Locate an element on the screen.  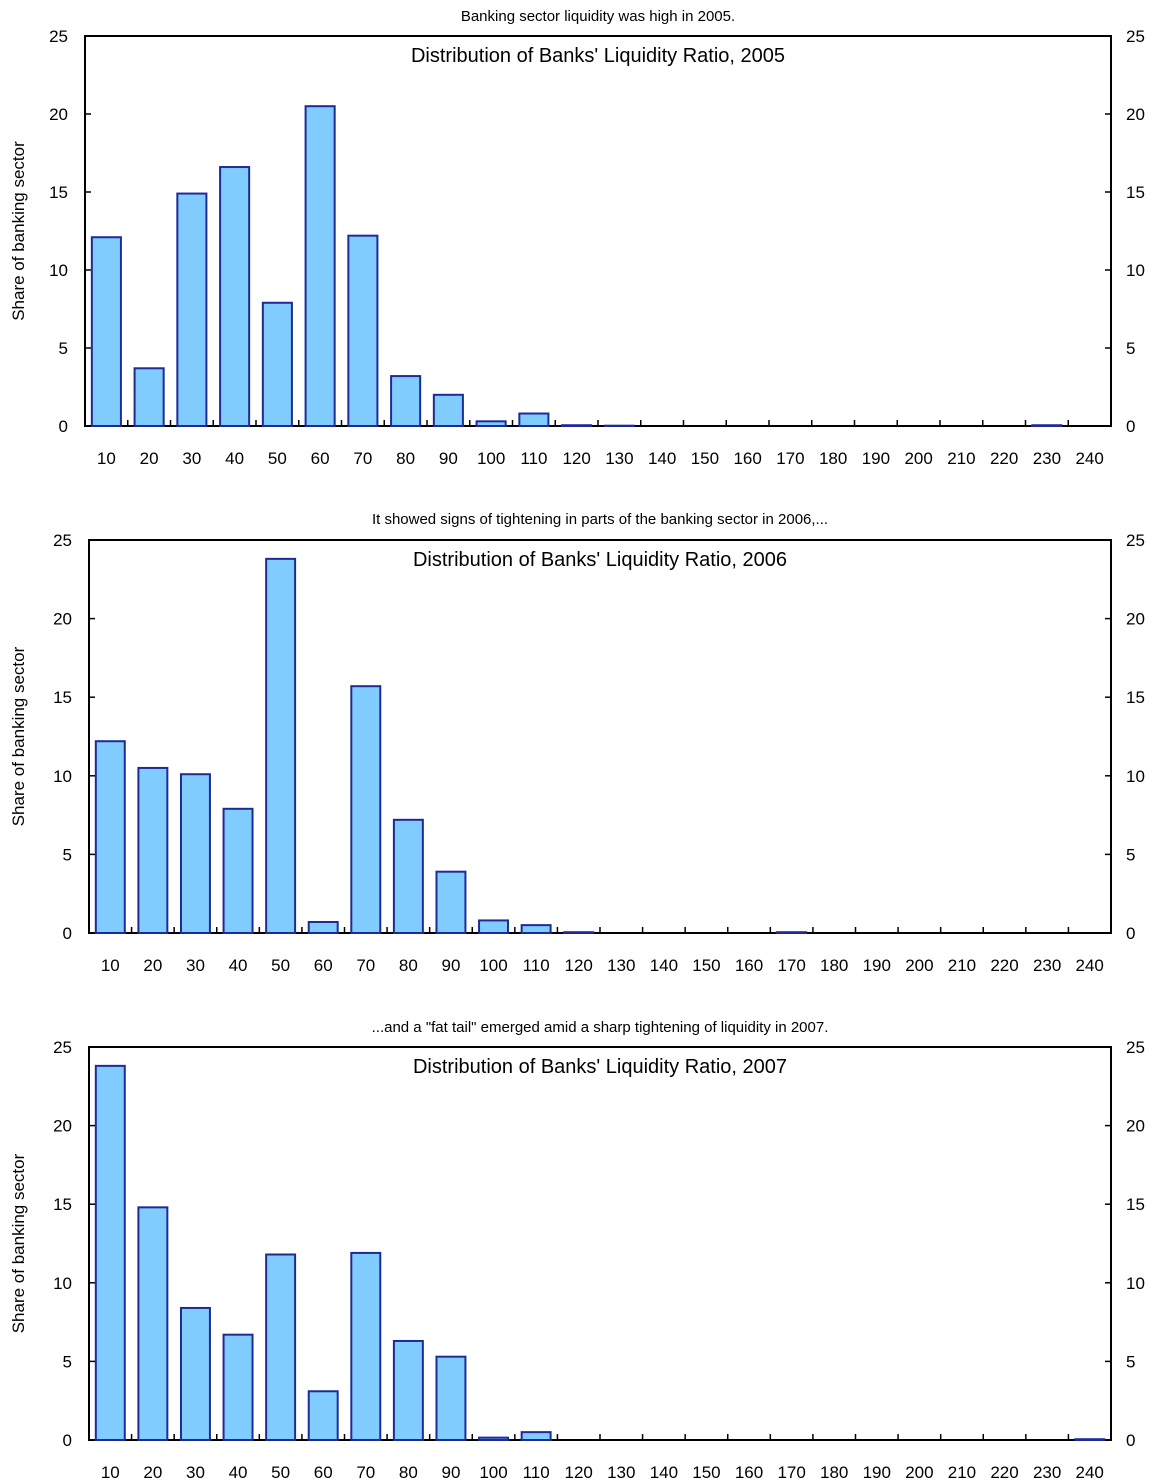
x-tick-label: 210 is located at coordinates (961, 458).